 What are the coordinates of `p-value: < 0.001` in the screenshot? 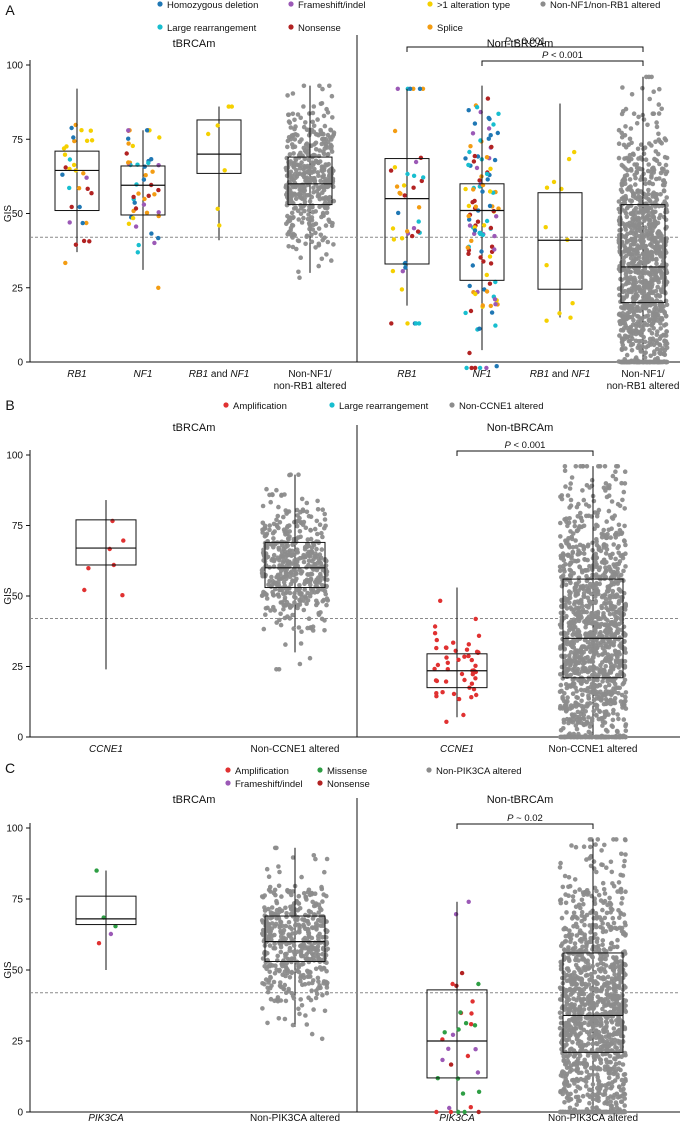 It's located at (528, 445).